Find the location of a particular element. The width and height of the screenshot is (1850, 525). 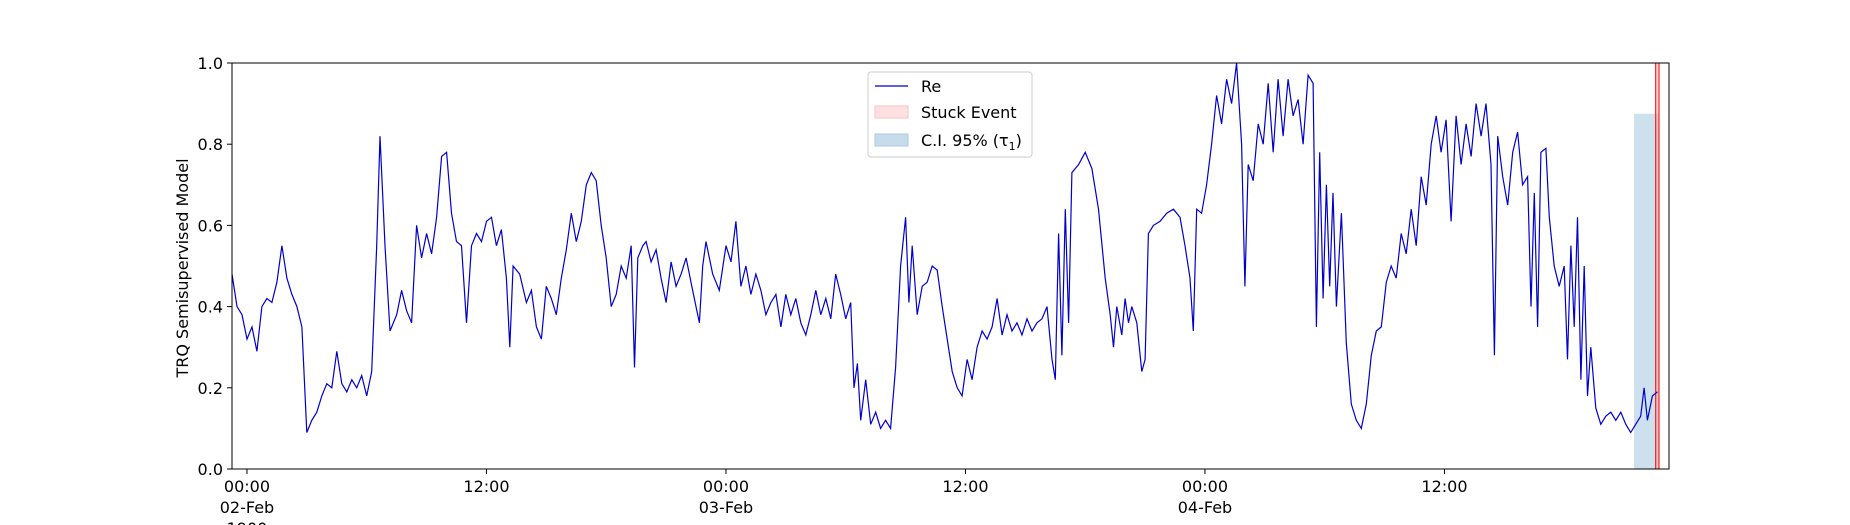

x-tick-date-label: 04-Feb is located at coordinates (1205, 507).